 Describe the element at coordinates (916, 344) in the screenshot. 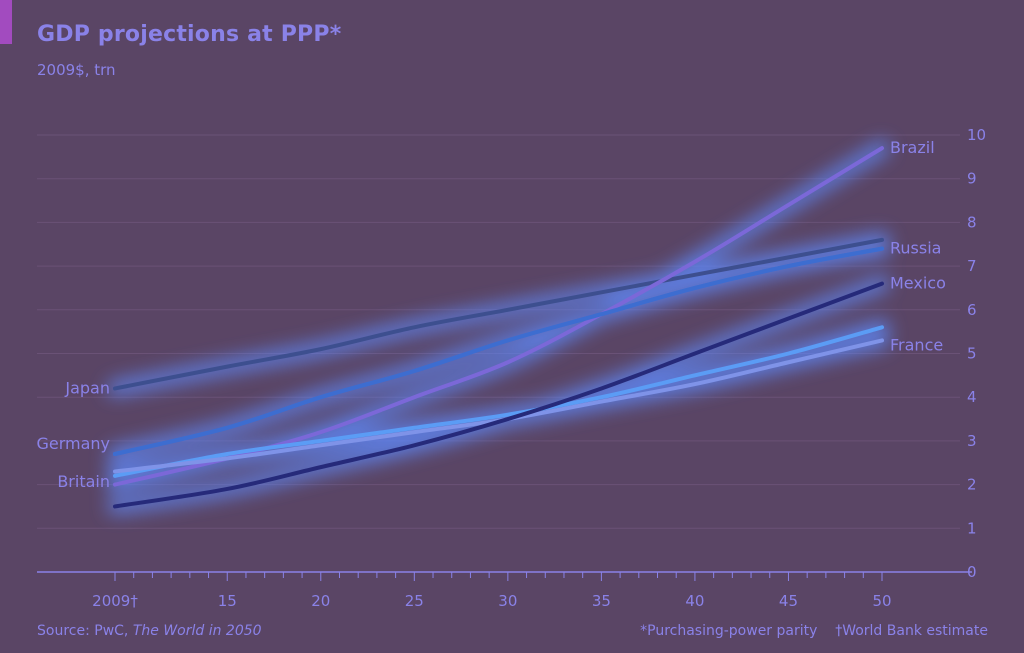

I see `series-label-france: France` at that location.